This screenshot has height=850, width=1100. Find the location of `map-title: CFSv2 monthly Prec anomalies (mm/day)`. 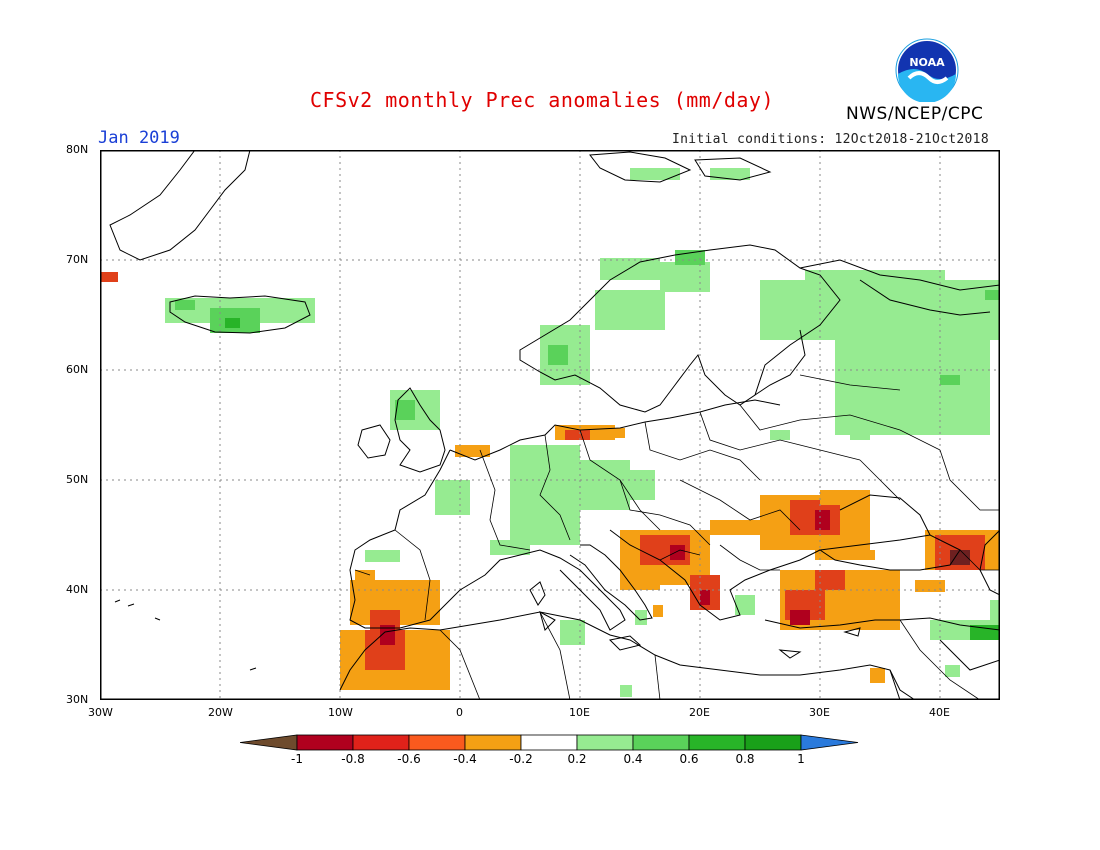

map-title: CFSv2 monthly Prec anomalies (mm/day) is located at coordinates (542, 100).